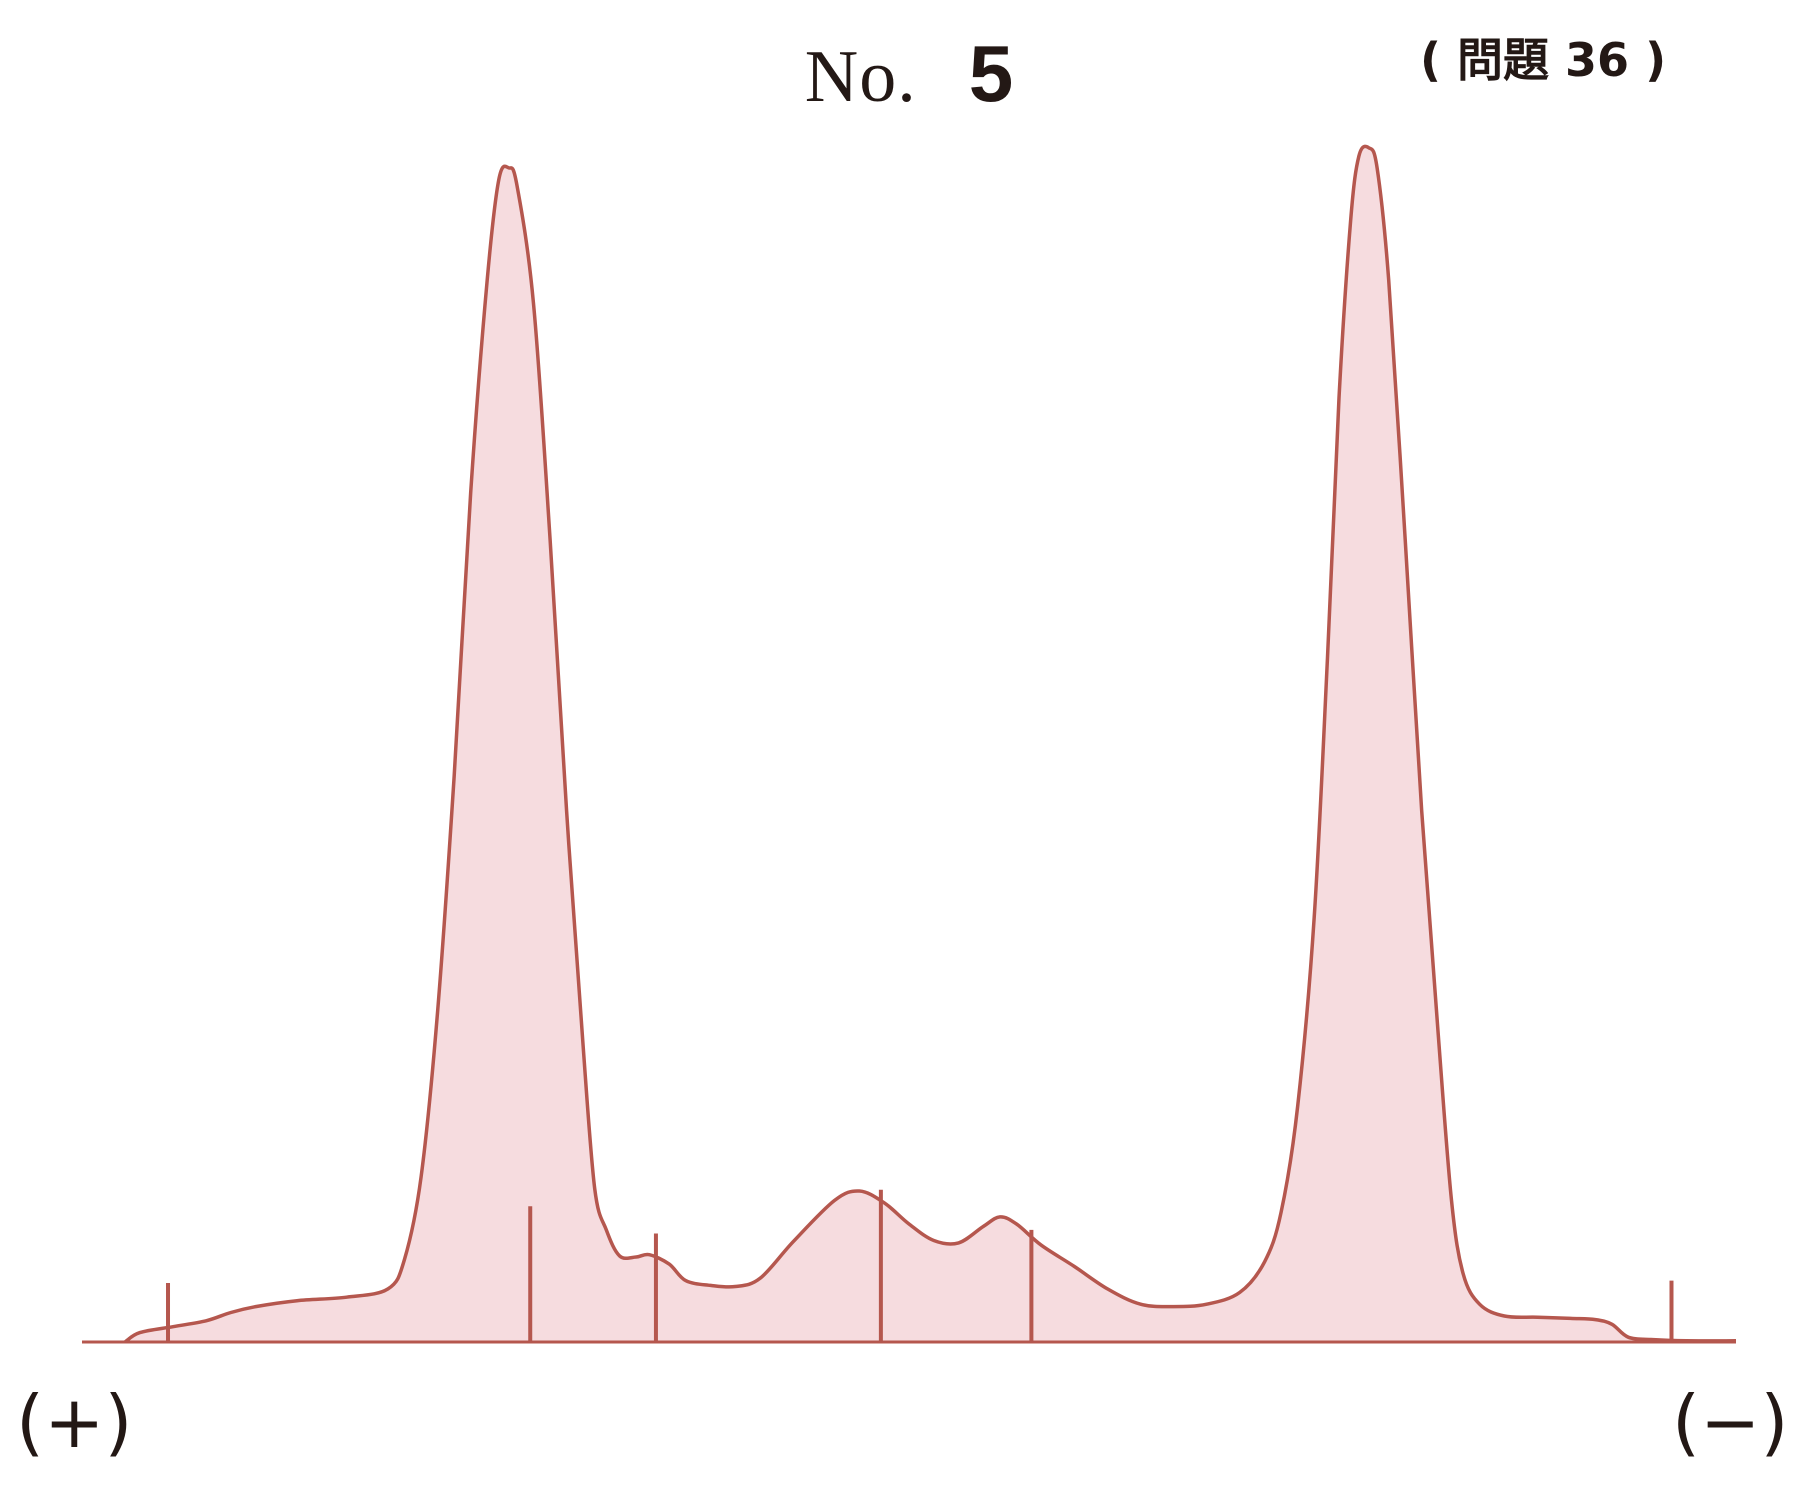 Image resolution: width=1818 pixels, height=1502 pixels. Describe the element at coordinates (1543, 60) in the screenshot. I see `problem-reference: ( 問題 36 )` at that location.